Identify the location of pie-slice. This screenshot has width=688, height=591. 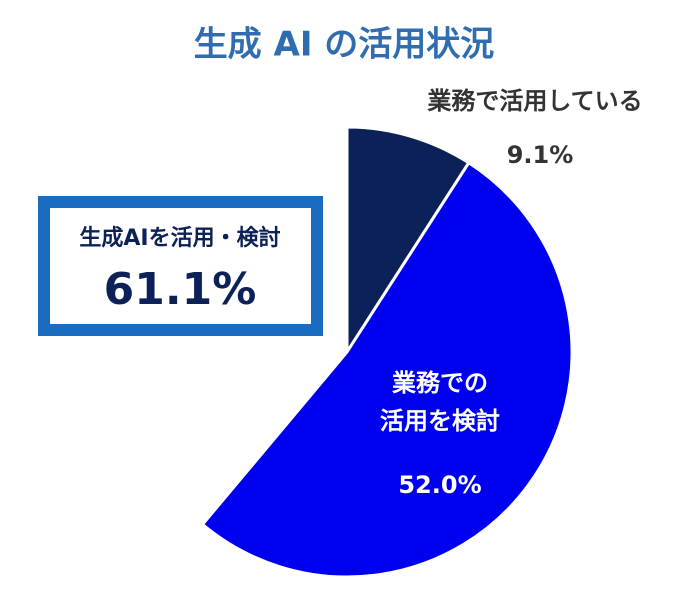
(408, 241).